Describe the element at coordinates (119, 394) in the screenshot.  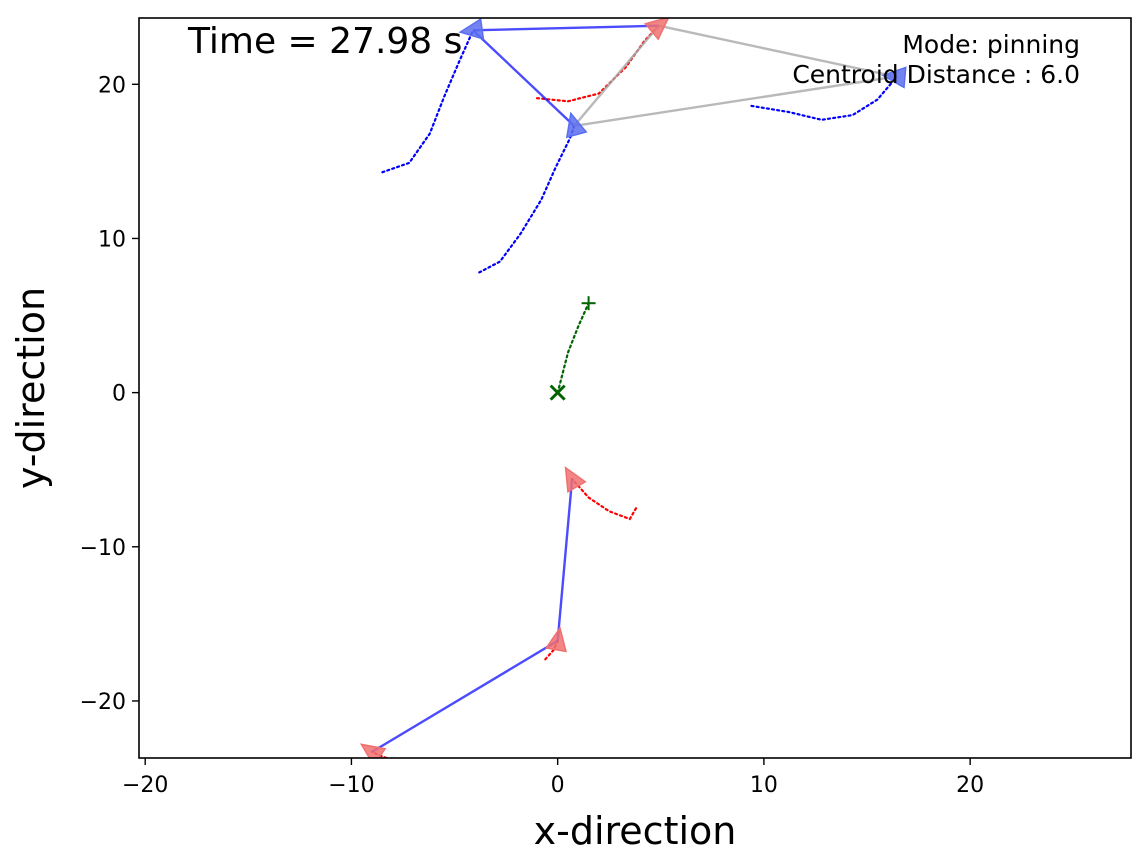
I see `y-tick-label: 0` at that location.